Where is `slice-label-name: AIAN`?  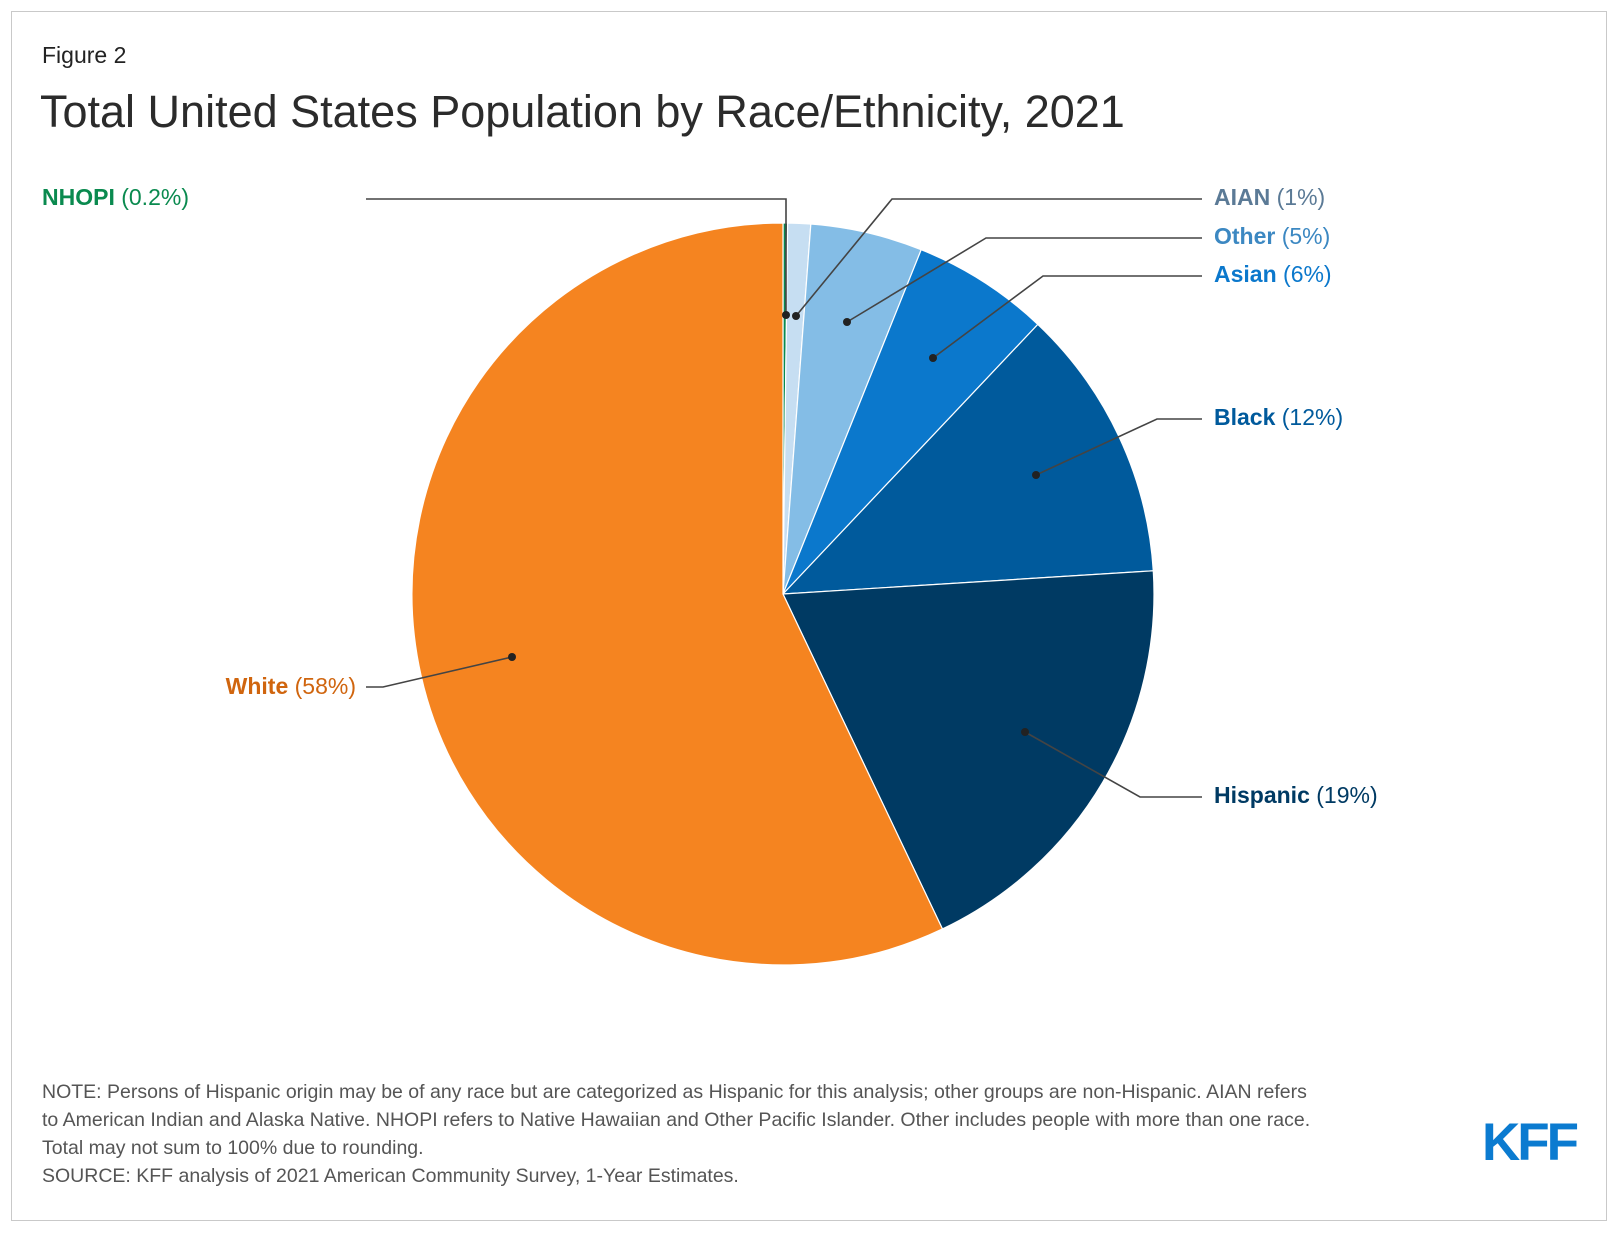
slice-label-name: AIAN is located at coordinates (1242, 197).